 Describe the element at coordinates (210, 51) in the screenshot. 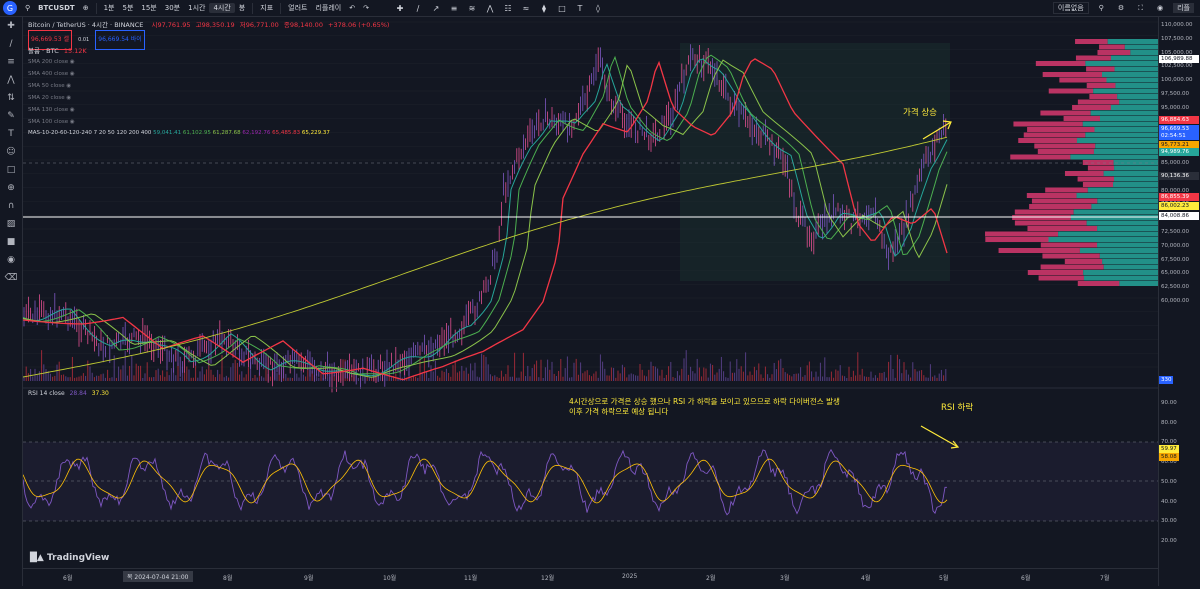

I see `volume-legend: 볼륨 · BTC 15.12K` at that location.